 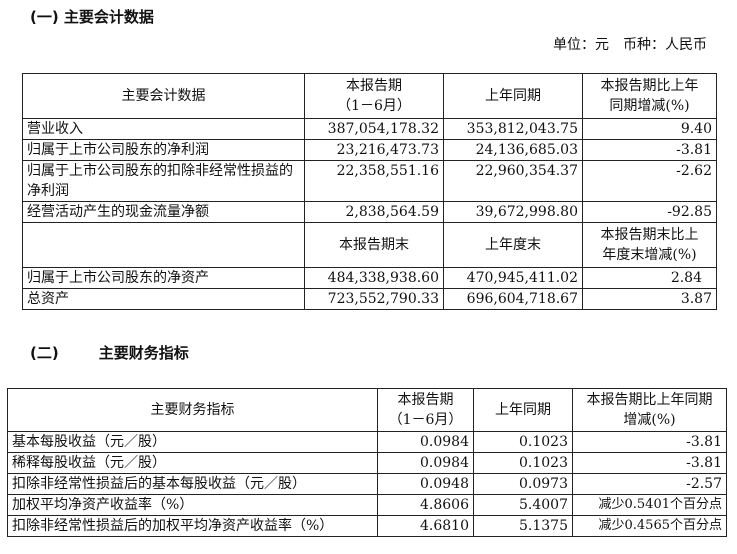 I want to click on current-value: 0.0948, so click(x=425, y=484).